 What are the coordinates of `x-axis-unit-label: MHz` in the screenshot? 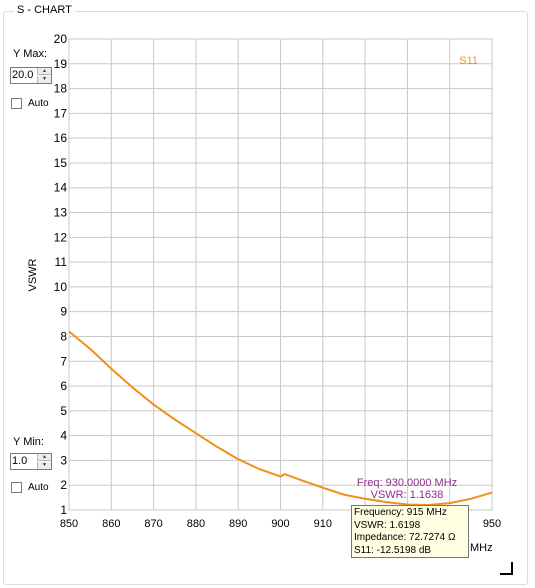 It's located at (481, 548).